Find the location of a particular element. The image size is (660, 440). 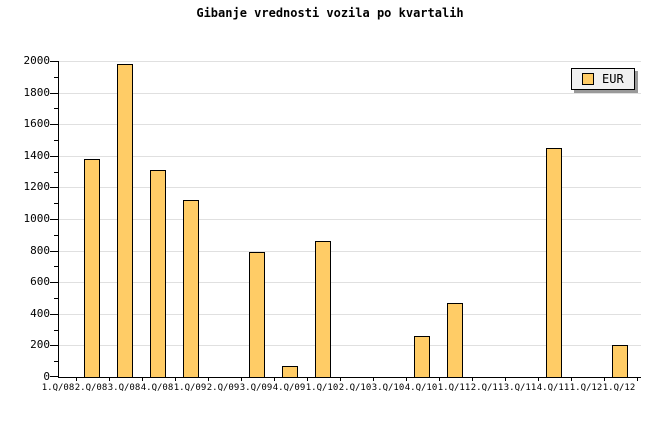

x-tick-label: 4.Q/08 is located at coordinates (157, 388).